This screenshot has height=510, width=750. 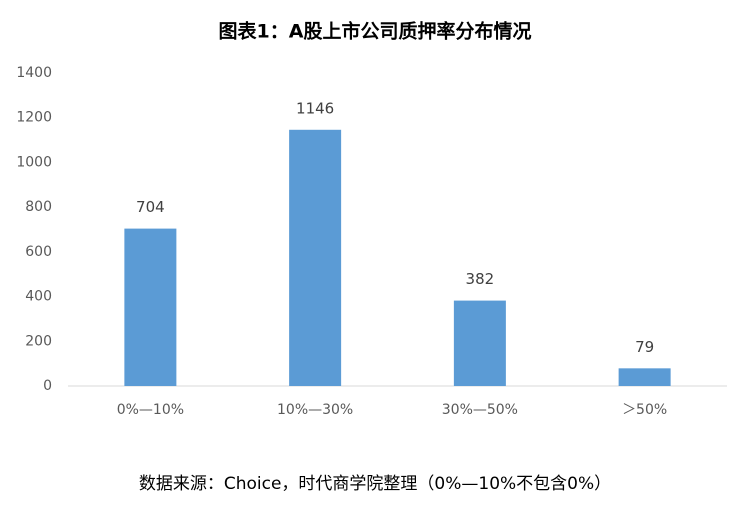 What do you see at coordinates (47, 386) in the screenshot?
I see `y-tick-label: 0` at bounding box center [47, 386].